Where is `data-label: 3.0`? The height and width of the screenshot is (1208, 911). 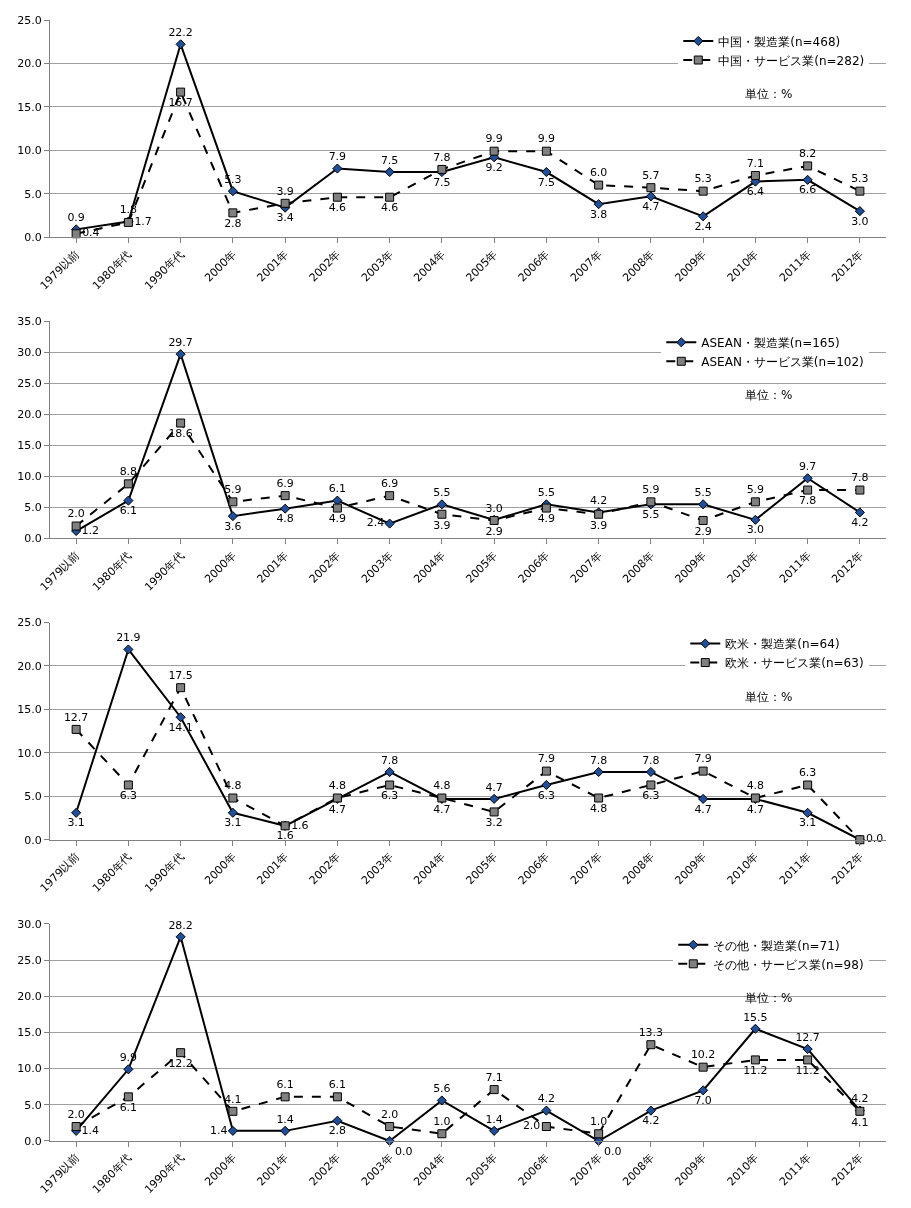
data-label: 3.0 is located at coordinates (860, 221).